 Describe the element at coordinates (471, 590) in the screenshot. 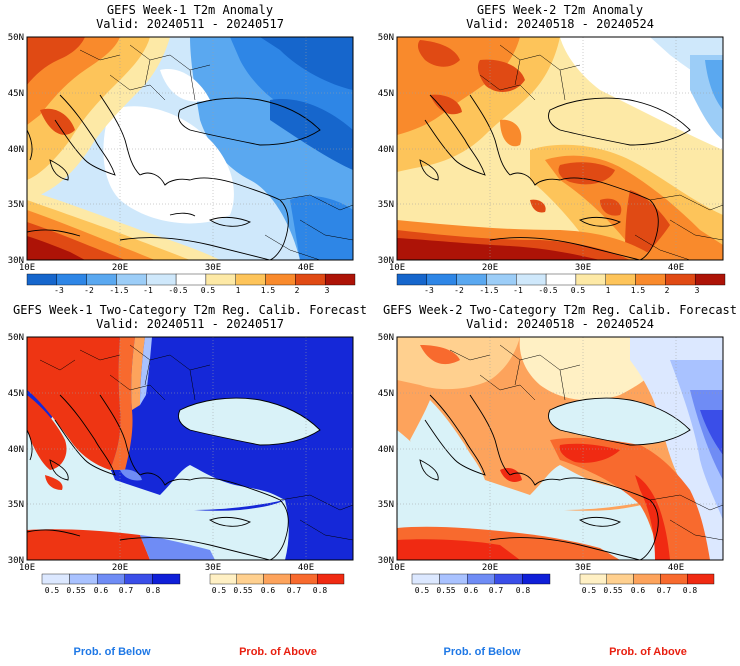

I see `below-label: 0.6` at that location.